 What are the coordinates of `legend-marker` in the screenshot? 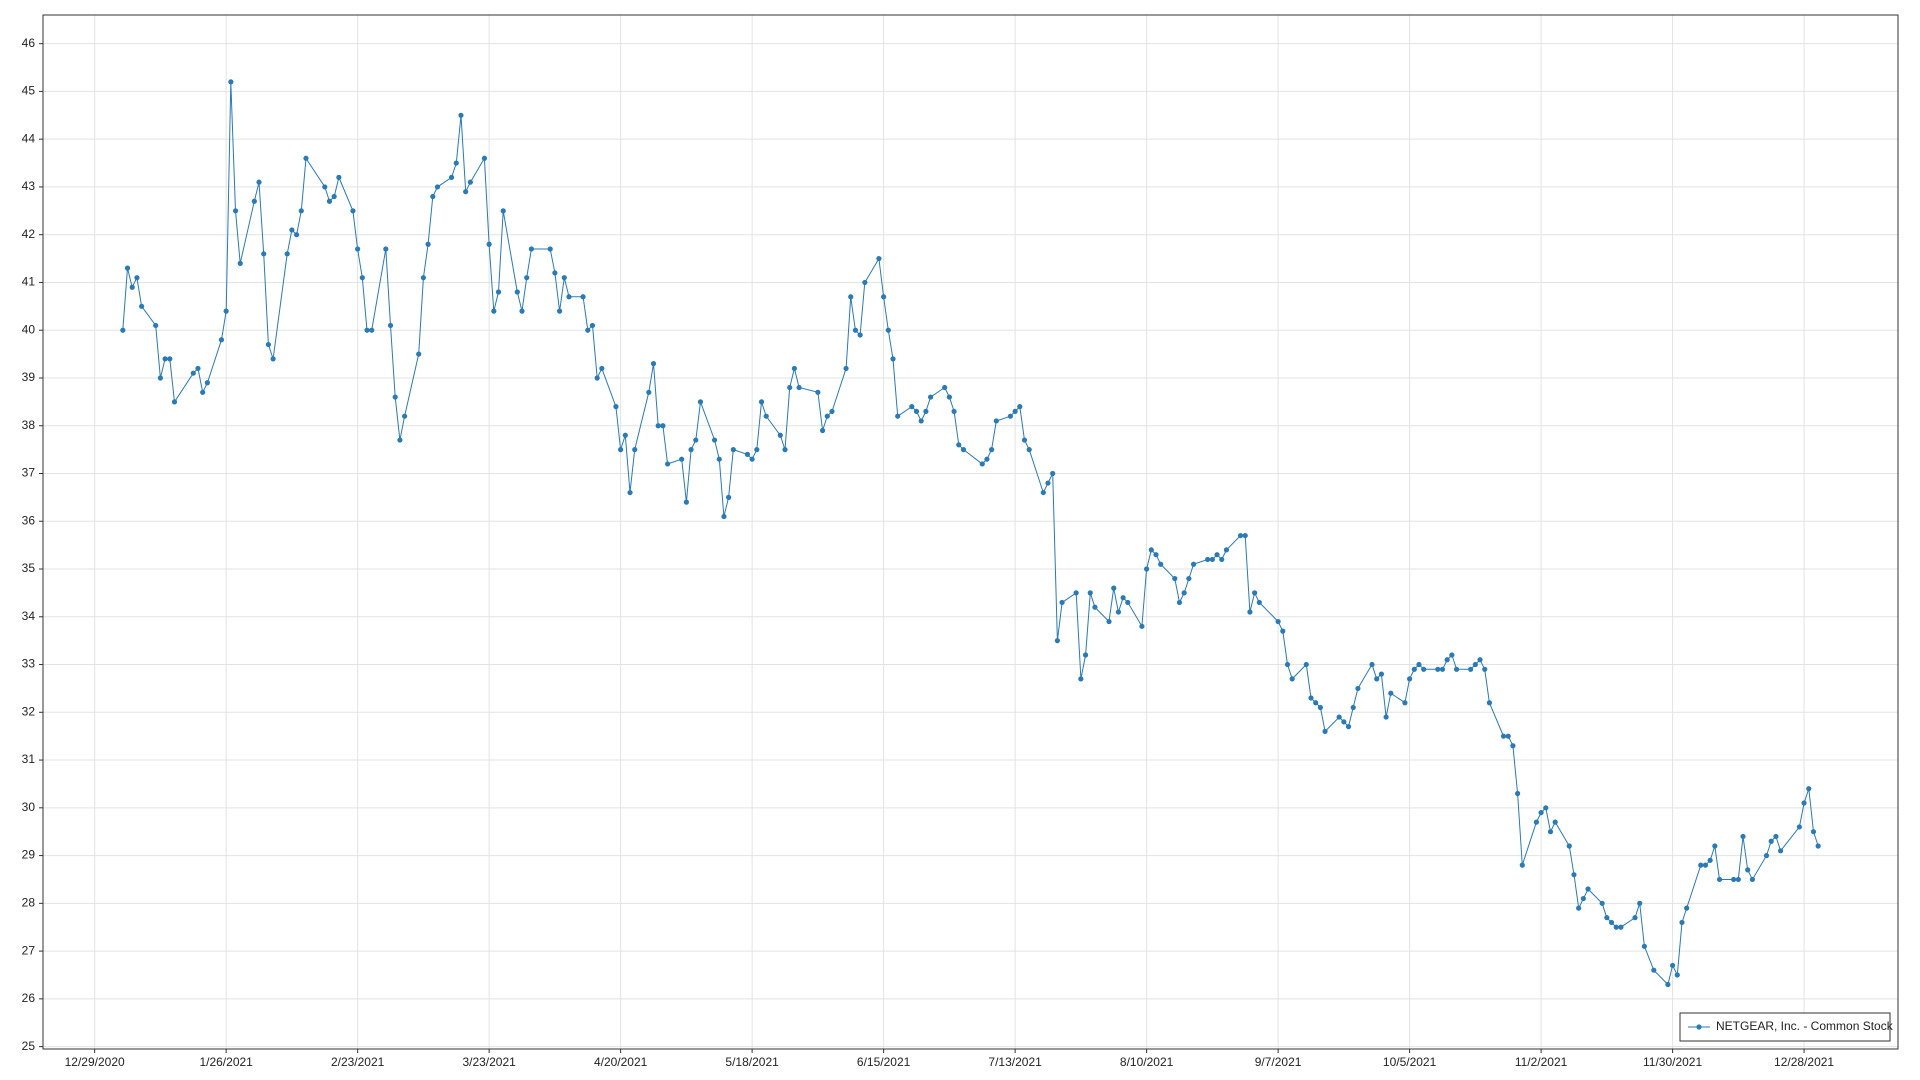 It's located at (1699, 1027).